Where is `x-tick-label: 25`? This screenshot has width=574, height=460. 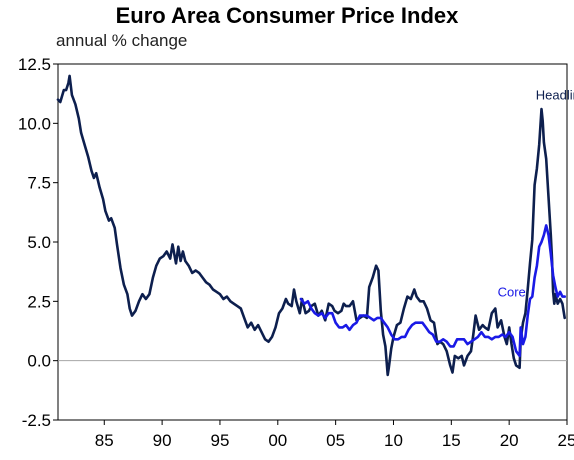 x-tick-label: 25 is located at coordinates (566, 440).